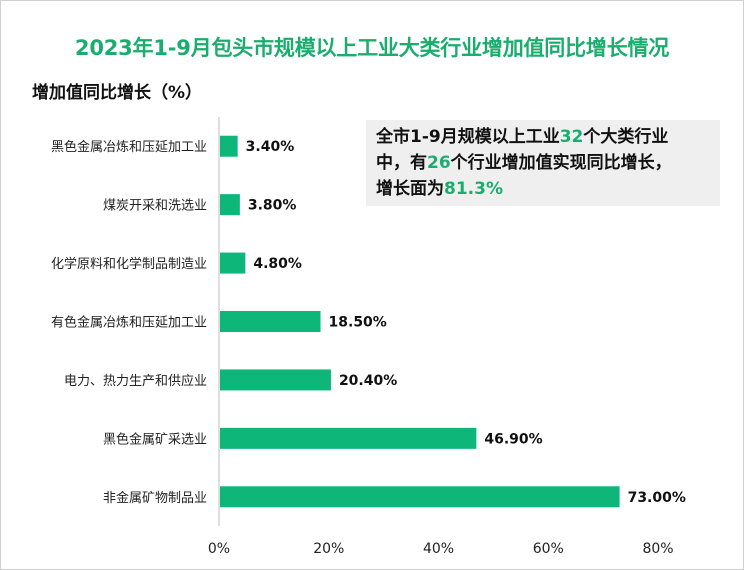 This screenshot has height=570, width=744. What do you see at coordinates (129, 323) in the screenshot?
I see `category-label: 有色金属冶炼和压延加工业` at bounding box center [129, 323].